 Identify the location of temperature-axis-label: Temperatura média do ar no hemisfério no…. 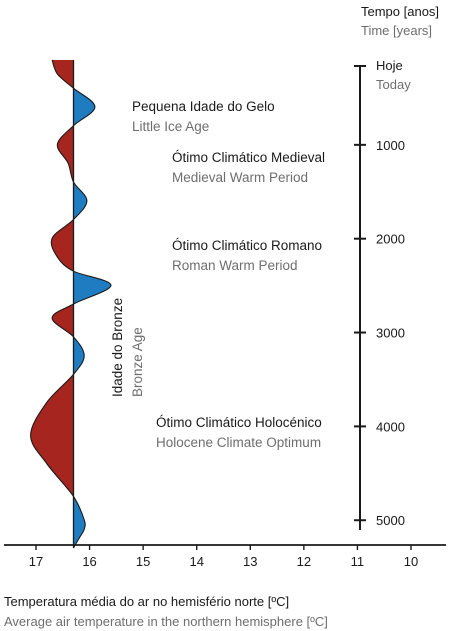
(146, 601).